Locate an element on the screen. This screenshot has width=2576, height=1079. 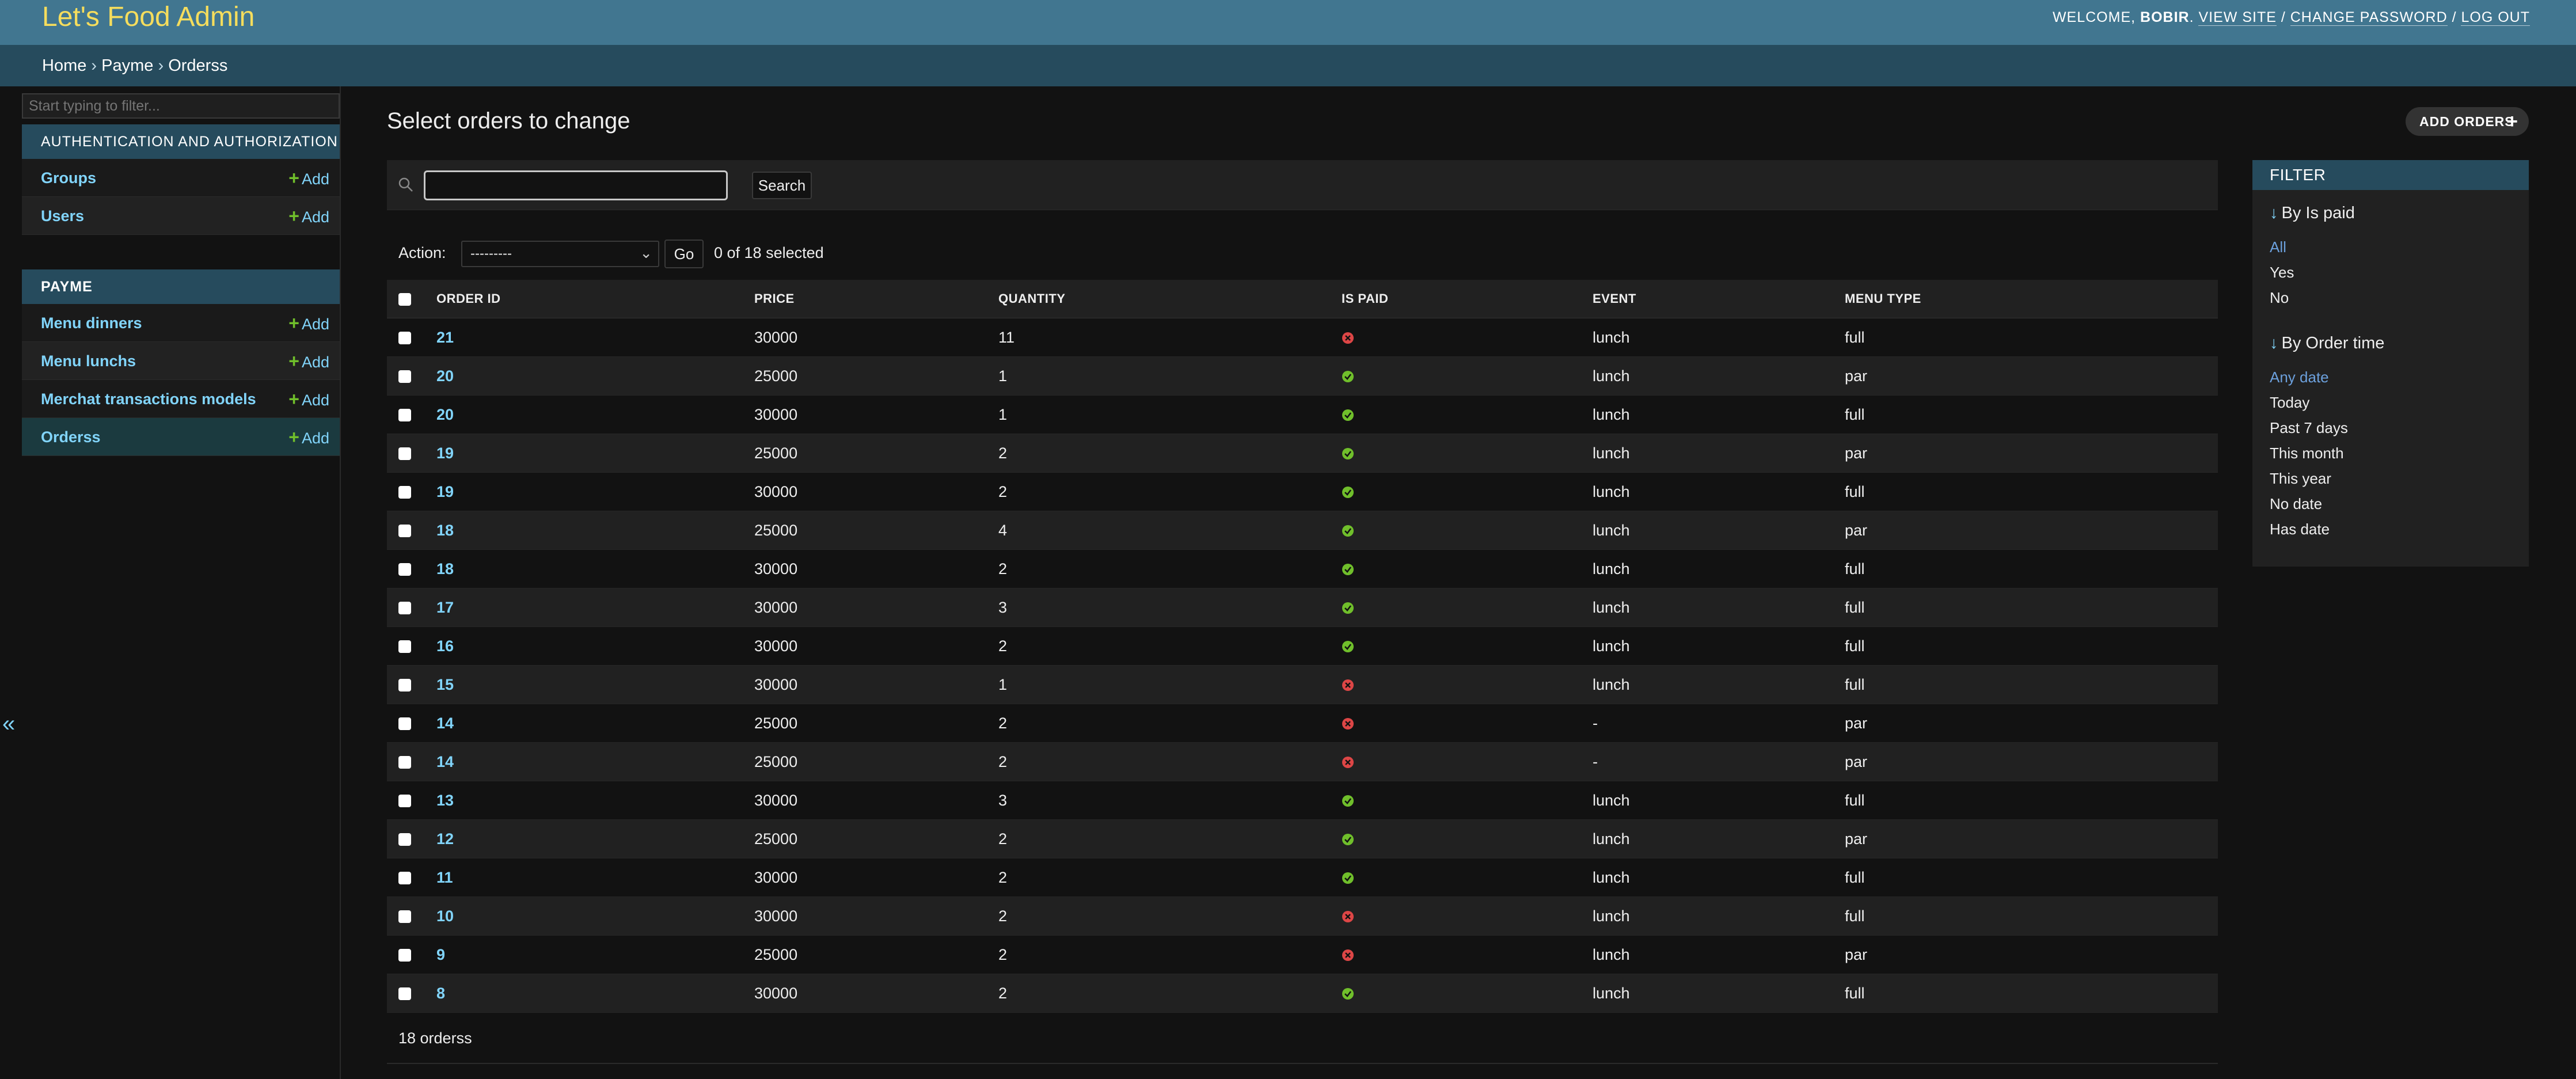
go-button: Go is located at coordinates (684, 254).